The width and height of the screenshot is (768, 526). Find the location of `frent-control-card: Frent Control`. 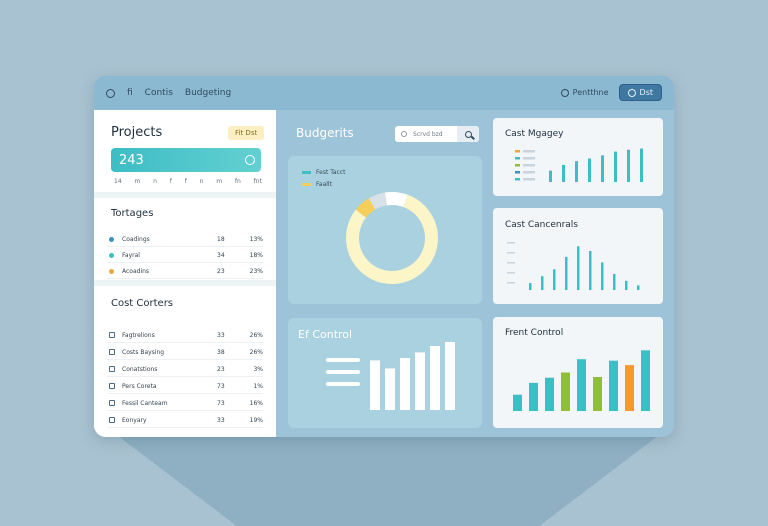

frent-control-card: Frent Control is located at coordinates (578, 372).